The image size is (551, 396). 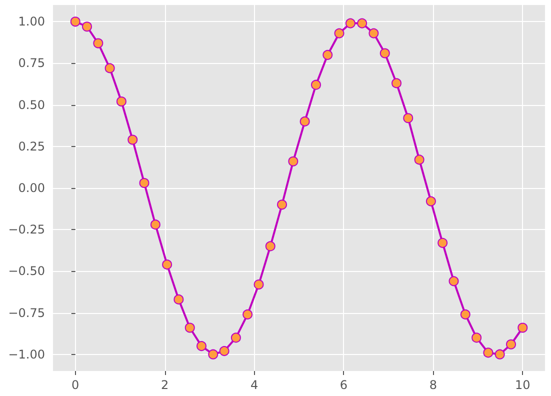 I want to click on x-tick-label: 0, so click(x=76, y=385).